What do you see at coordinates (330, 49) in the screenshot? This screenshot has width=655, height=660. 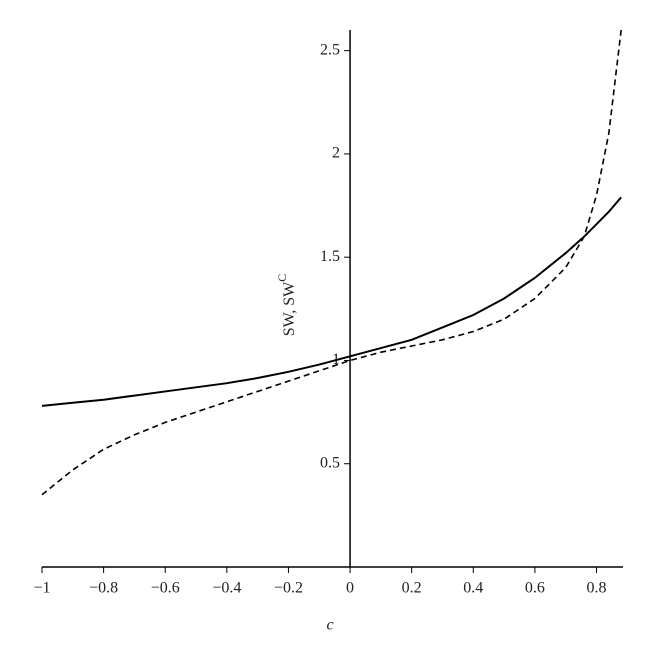 I see `y-tick-label: 2.5` at bounding box center [330, 49].